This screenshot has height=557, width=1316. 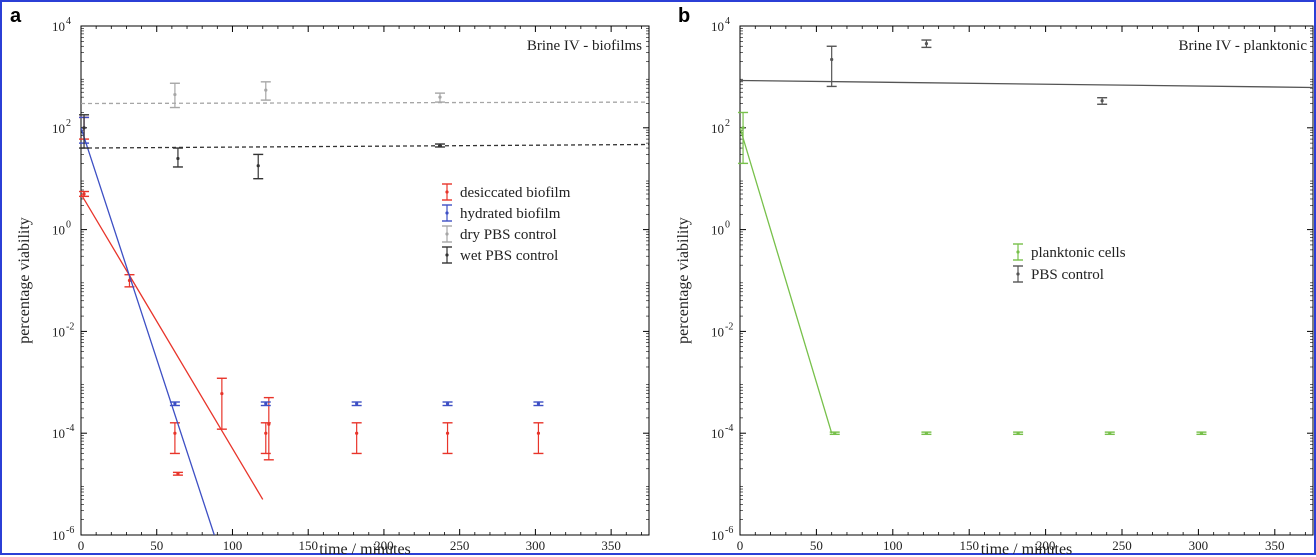 I want to click on legend-item: desiccated biofilm, so click(x=506, y=192).